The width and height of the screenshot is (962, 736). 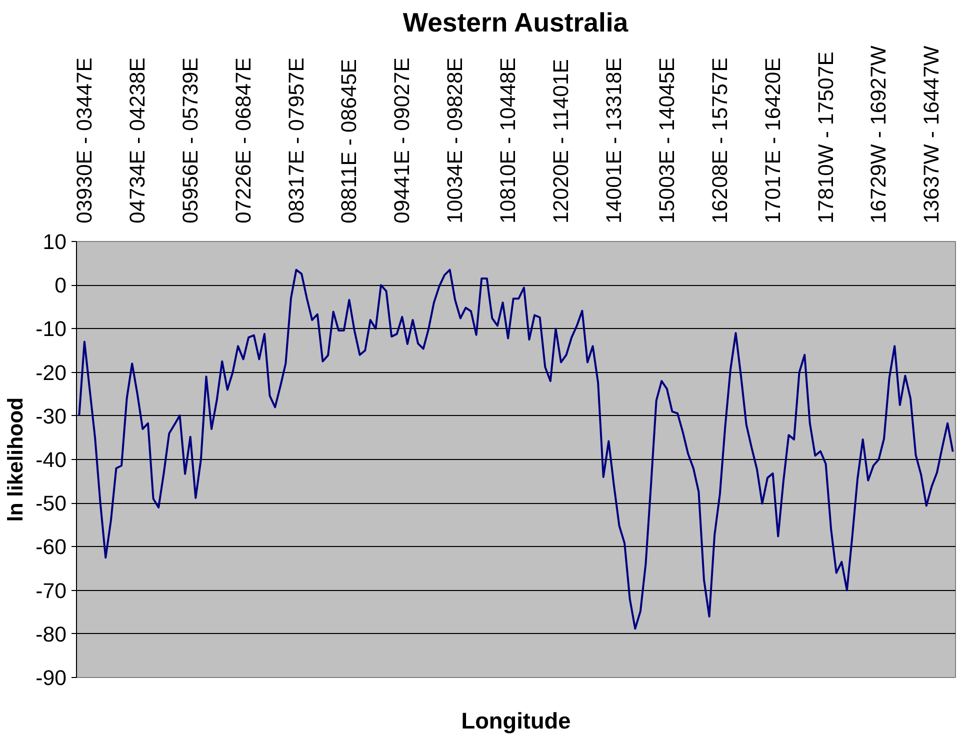 What do you see at coordinates (51, 460) in the screenshot?
I see `y-tick-label: -40` at bounding box center [51, 460].